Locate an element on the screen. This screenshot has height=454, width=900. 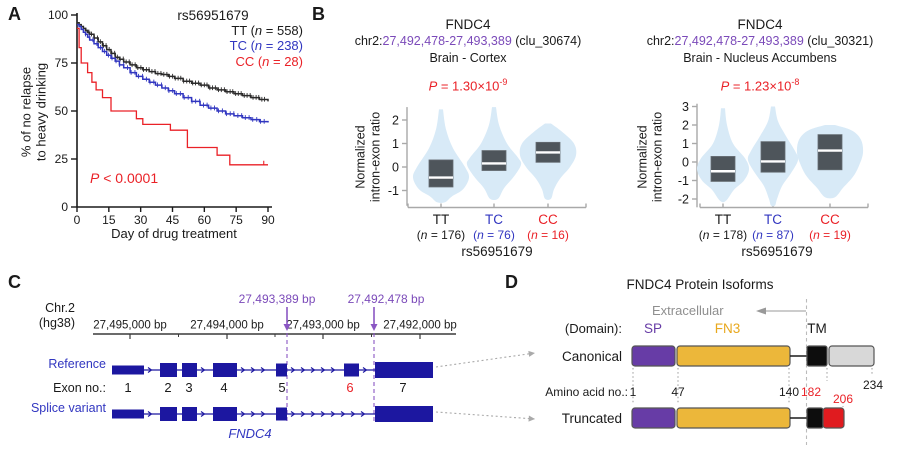
genotype-label-cc: CC is located at coordinates (548, 219).